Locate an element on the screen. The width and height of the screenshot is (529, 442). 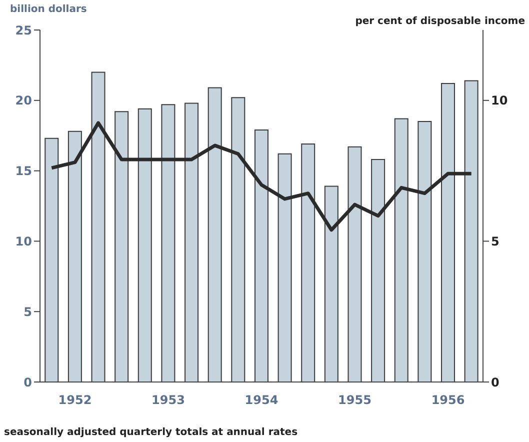
y-axis-title: billion dollars is located at coordinates (48, 9).